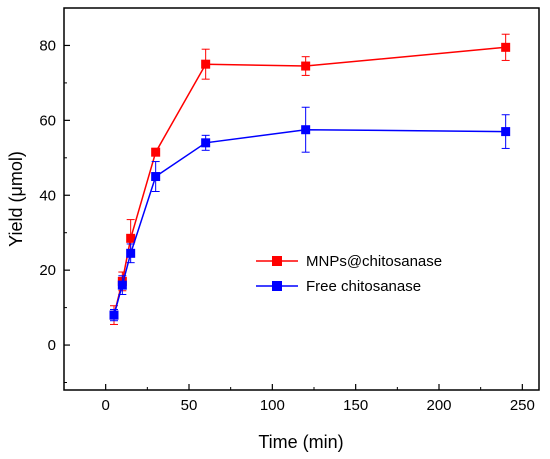  I want to click on legend-marker-mnps, so click(277, 261).